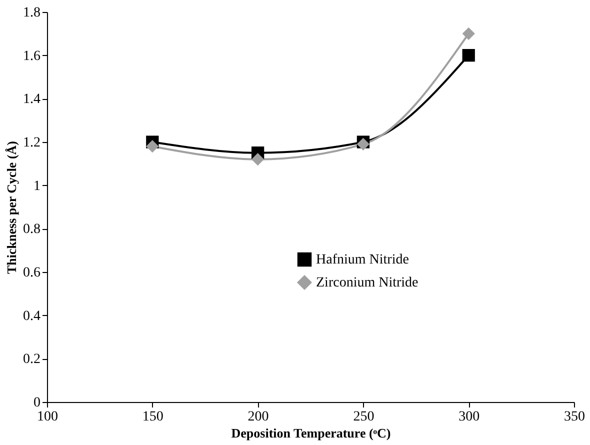 The height and width of the screenshot is (445, 590). Describe the element at coordinates (574, 417) in the screenshot. I see `x-tick-label: 350` at that location.